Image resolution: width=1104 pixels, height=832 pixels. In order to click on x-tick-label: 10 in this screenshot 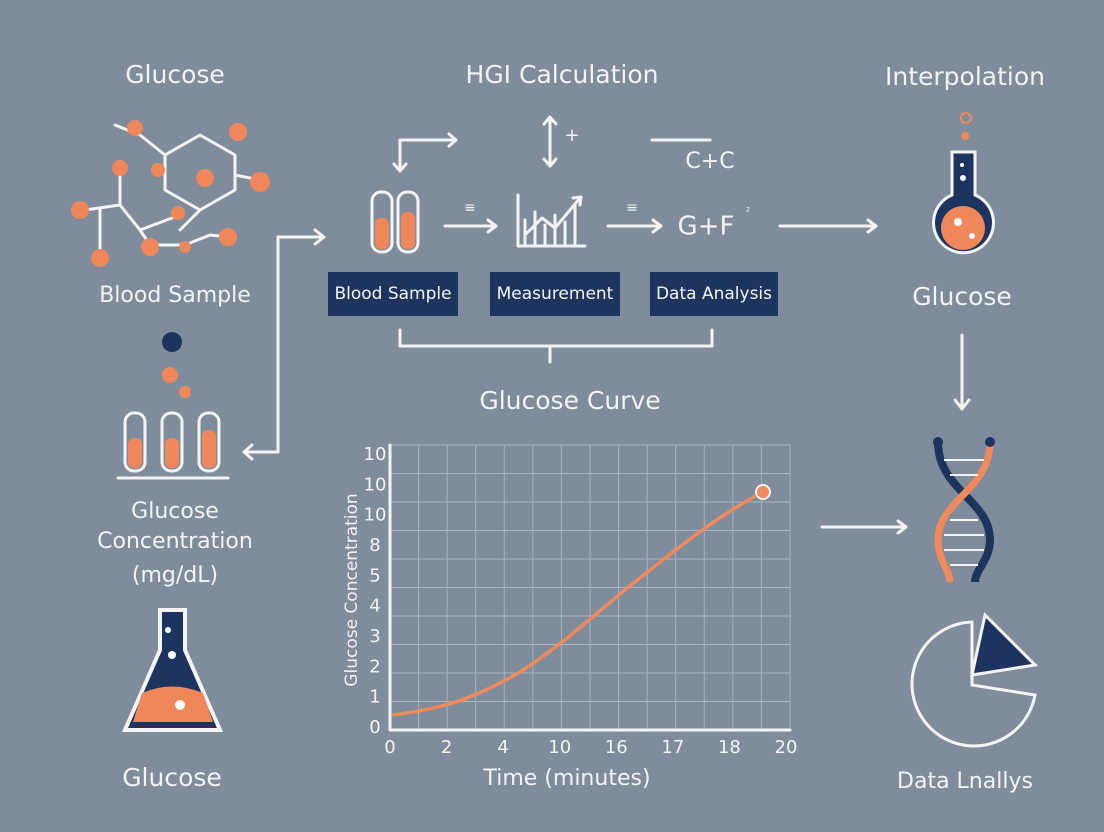, I will do `click(559, 747)`.